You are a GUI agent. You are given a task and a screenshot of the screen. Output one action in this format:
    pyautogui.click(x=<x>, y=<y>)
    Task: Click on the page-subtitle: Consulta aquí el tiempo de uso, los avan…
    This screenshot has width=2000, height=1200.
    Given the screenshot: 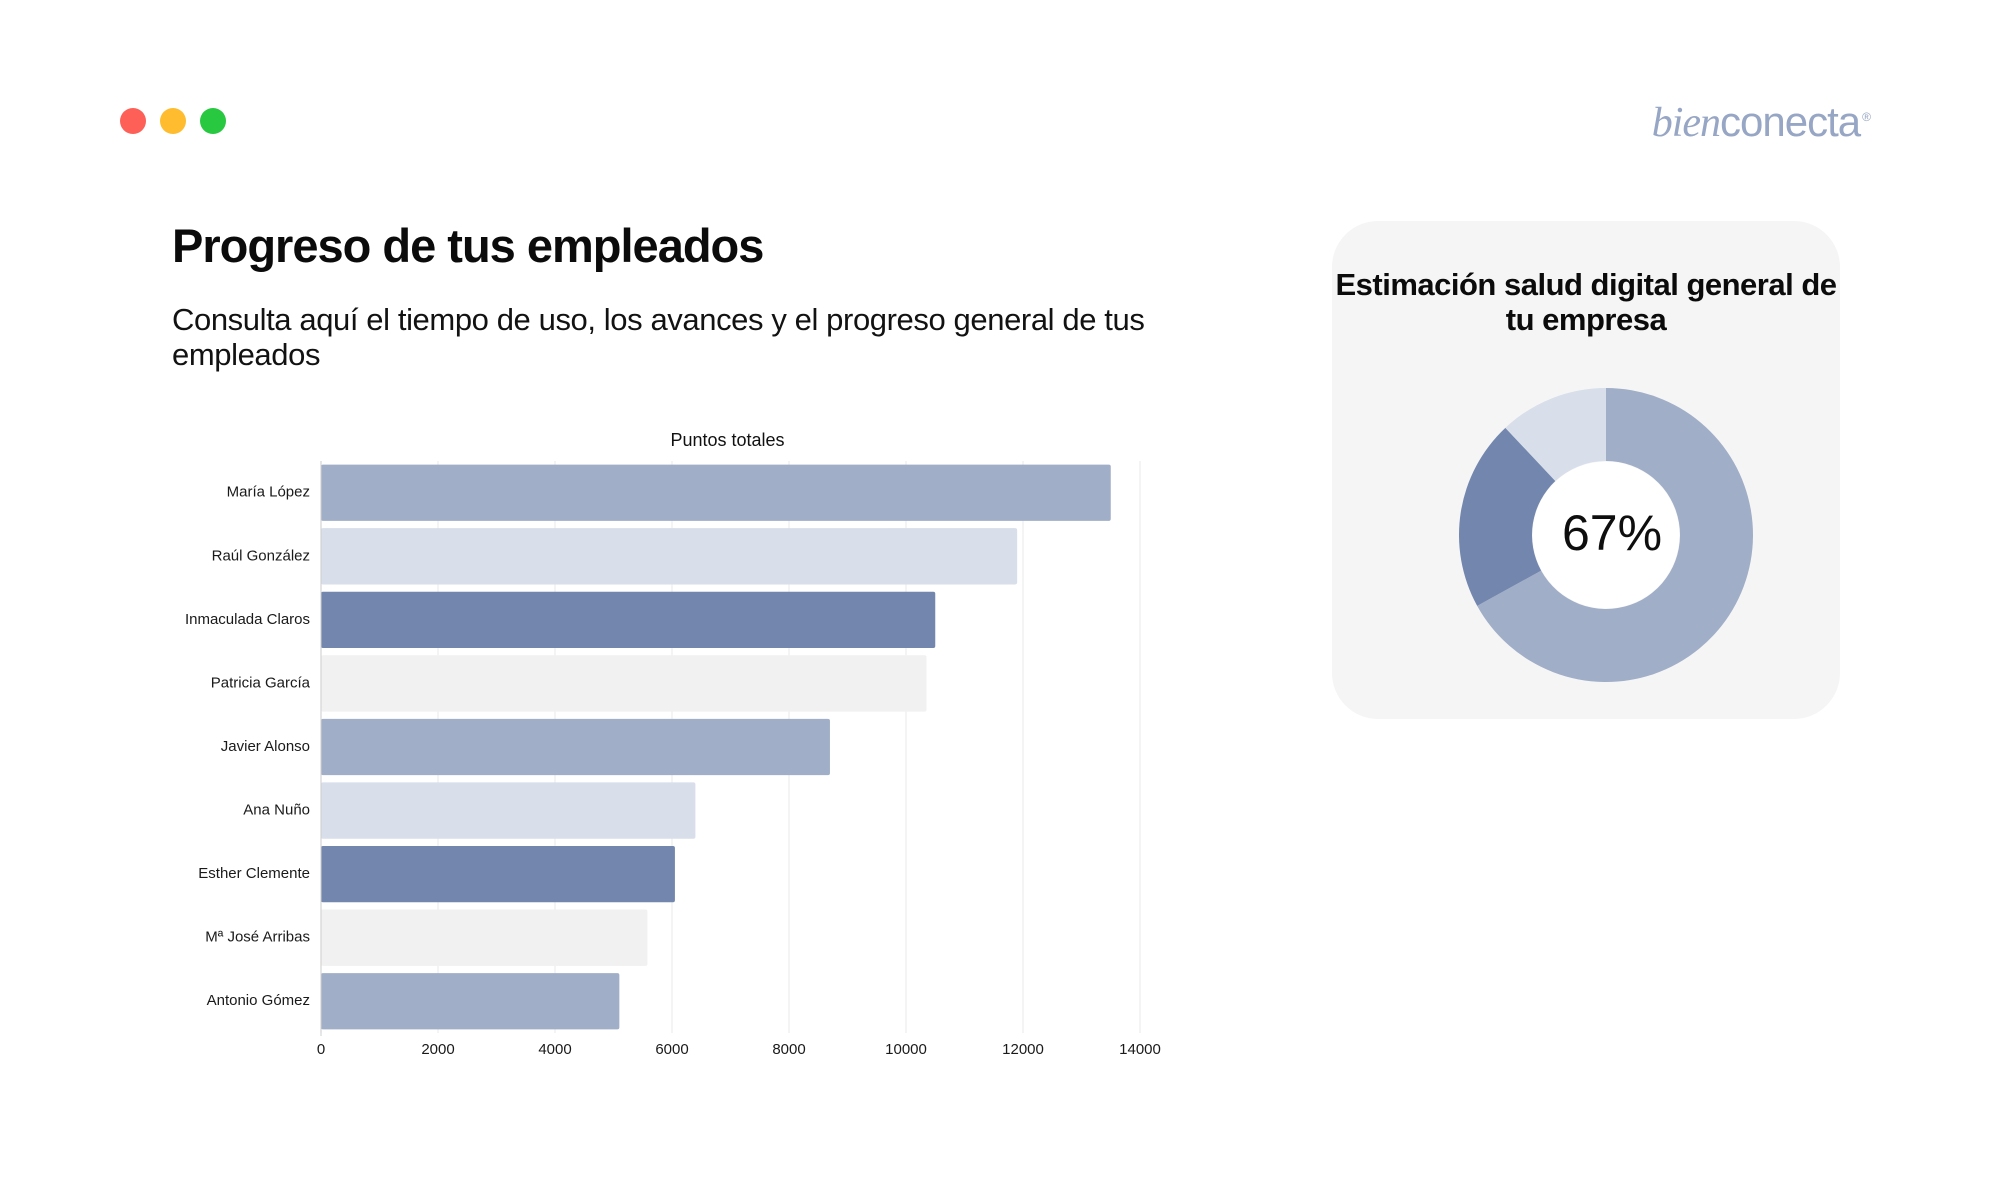 What is the action you would take?
    pyautogui.click(x=658, y=337)
    